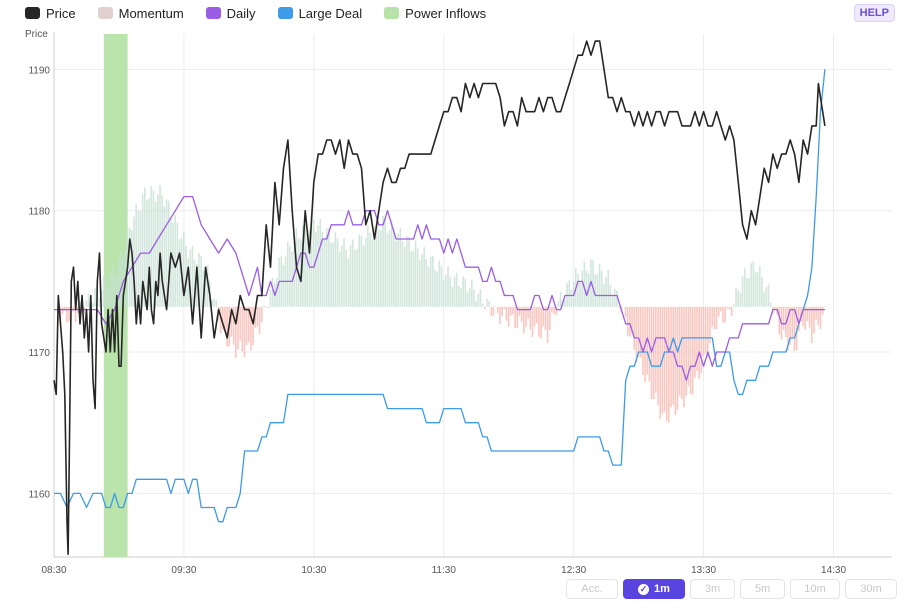  I want to click on legend-item-price: Price, so click(50, 13).